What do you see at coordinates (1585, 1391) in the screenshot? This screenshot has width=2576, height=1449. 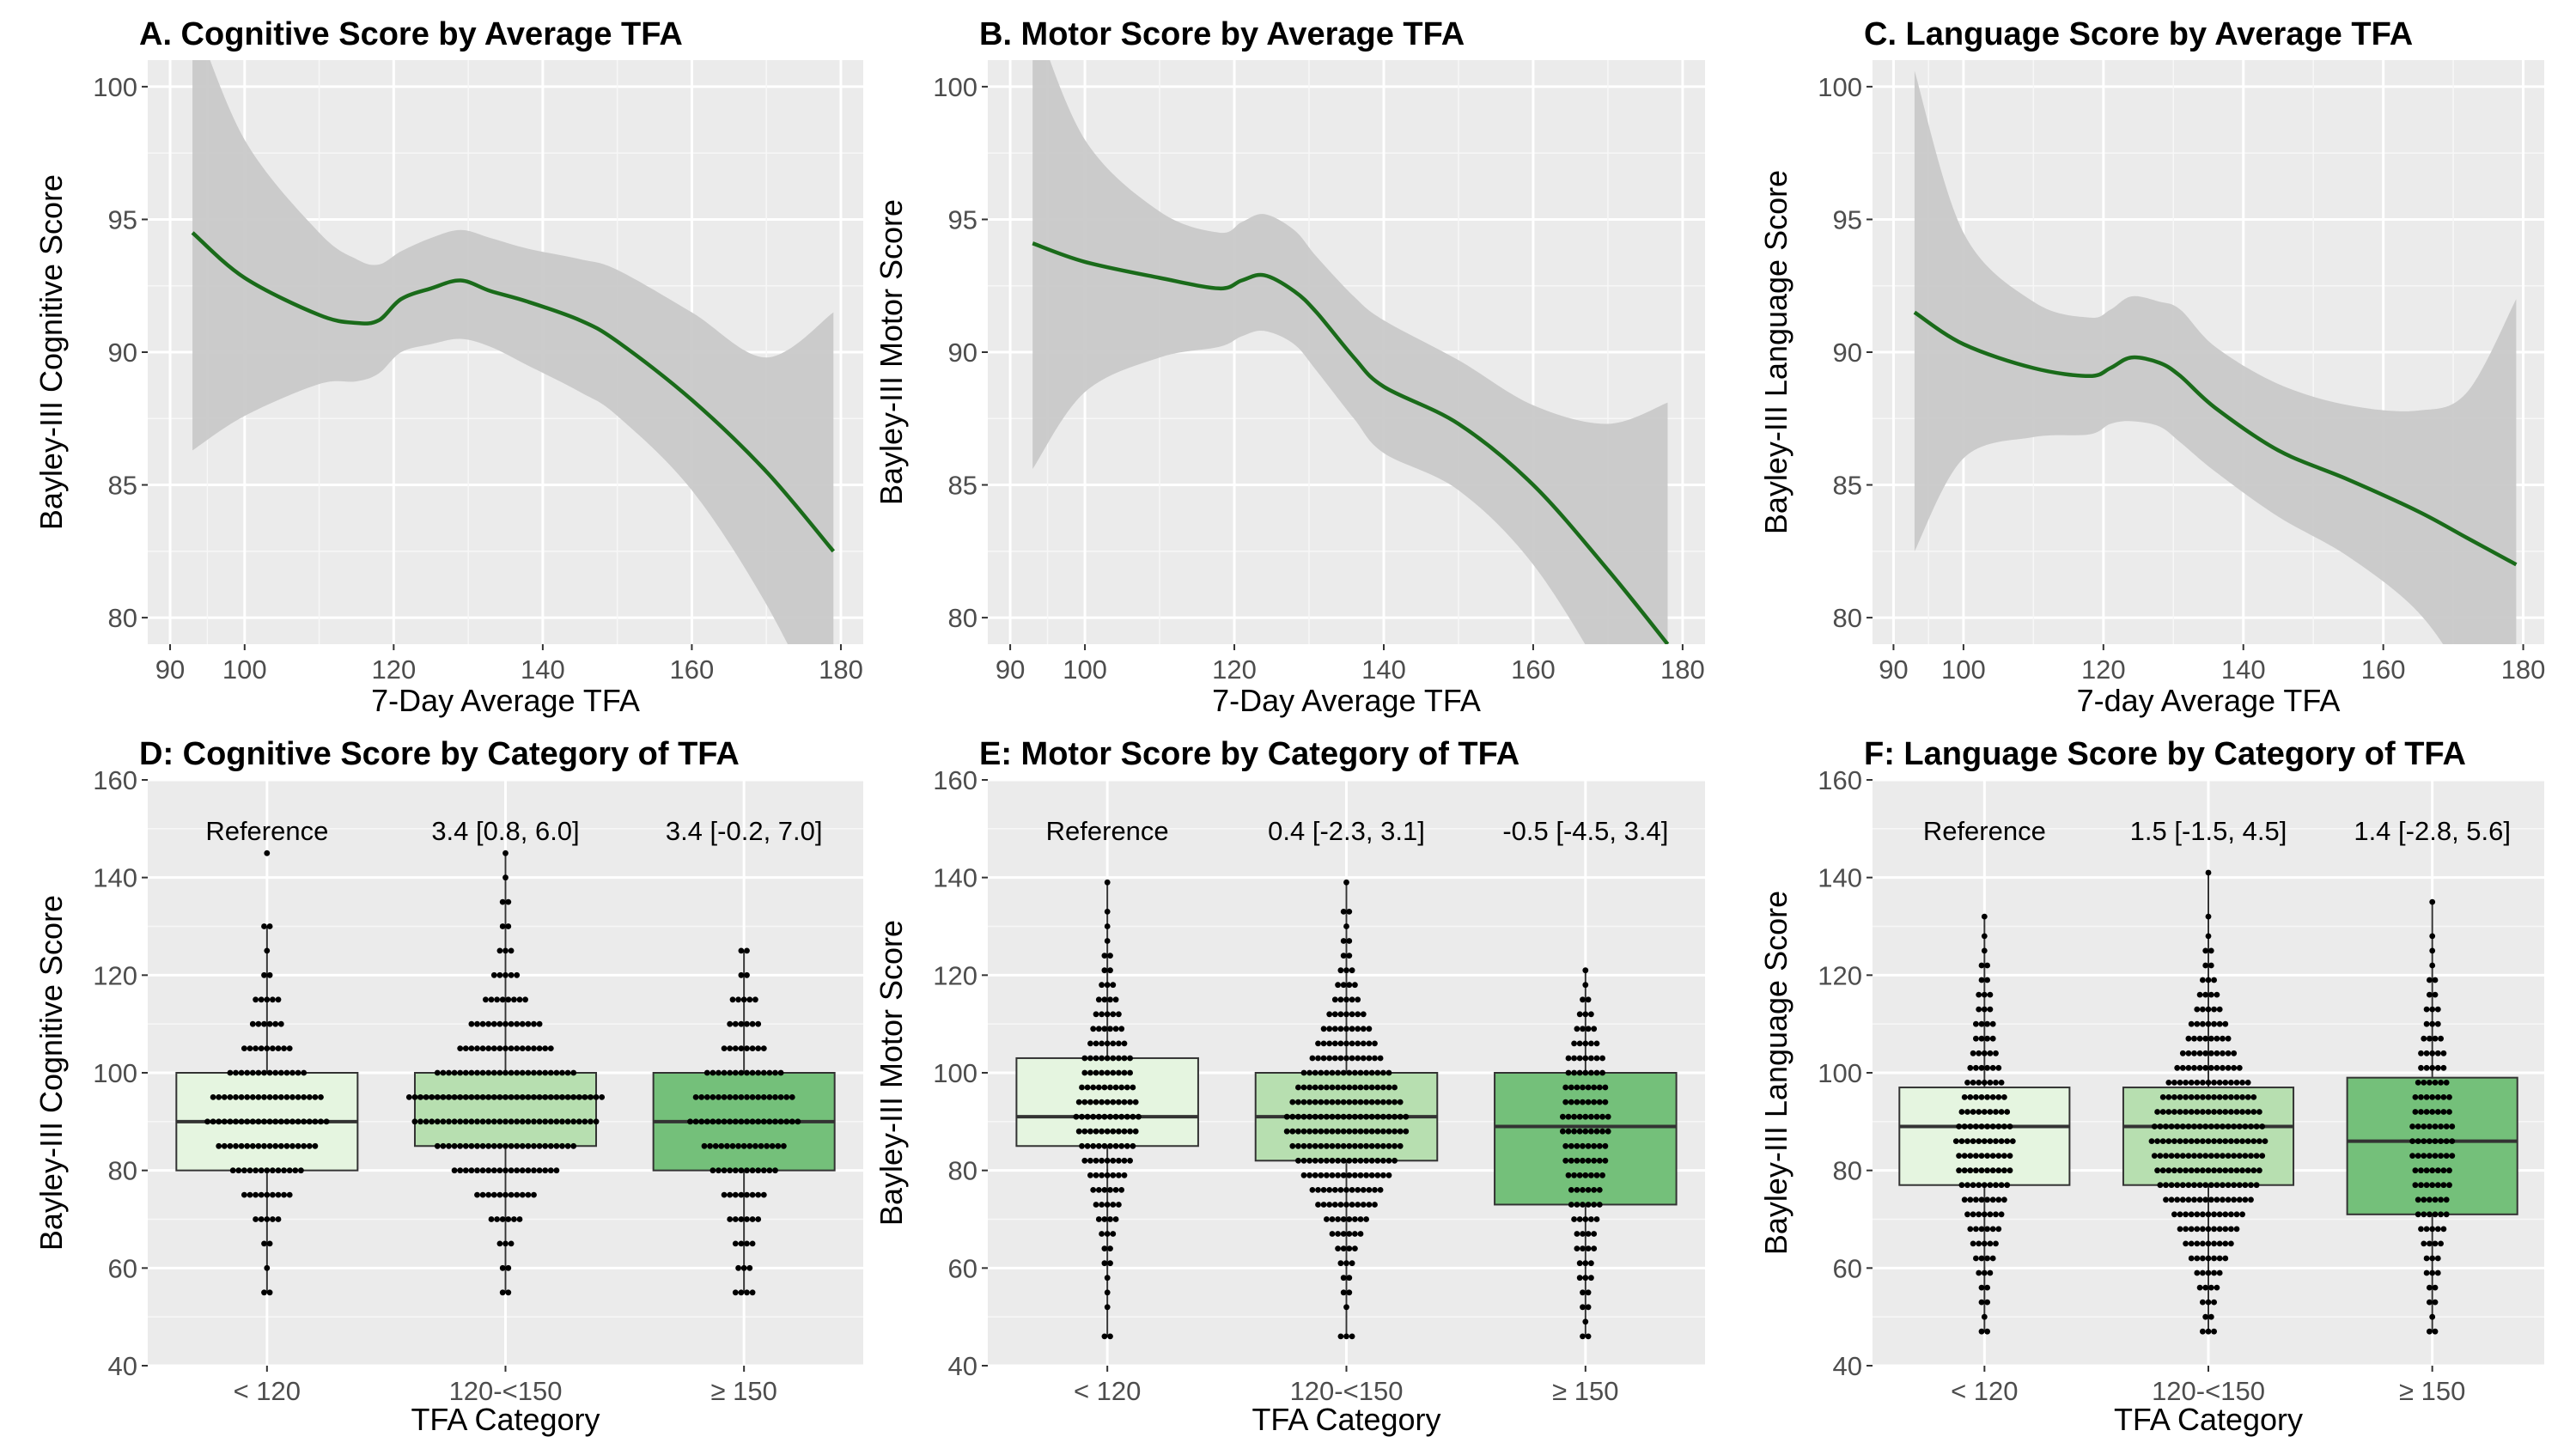 I see `x-tick-label: ≥ 150` at bounding box center [1585, 1391].